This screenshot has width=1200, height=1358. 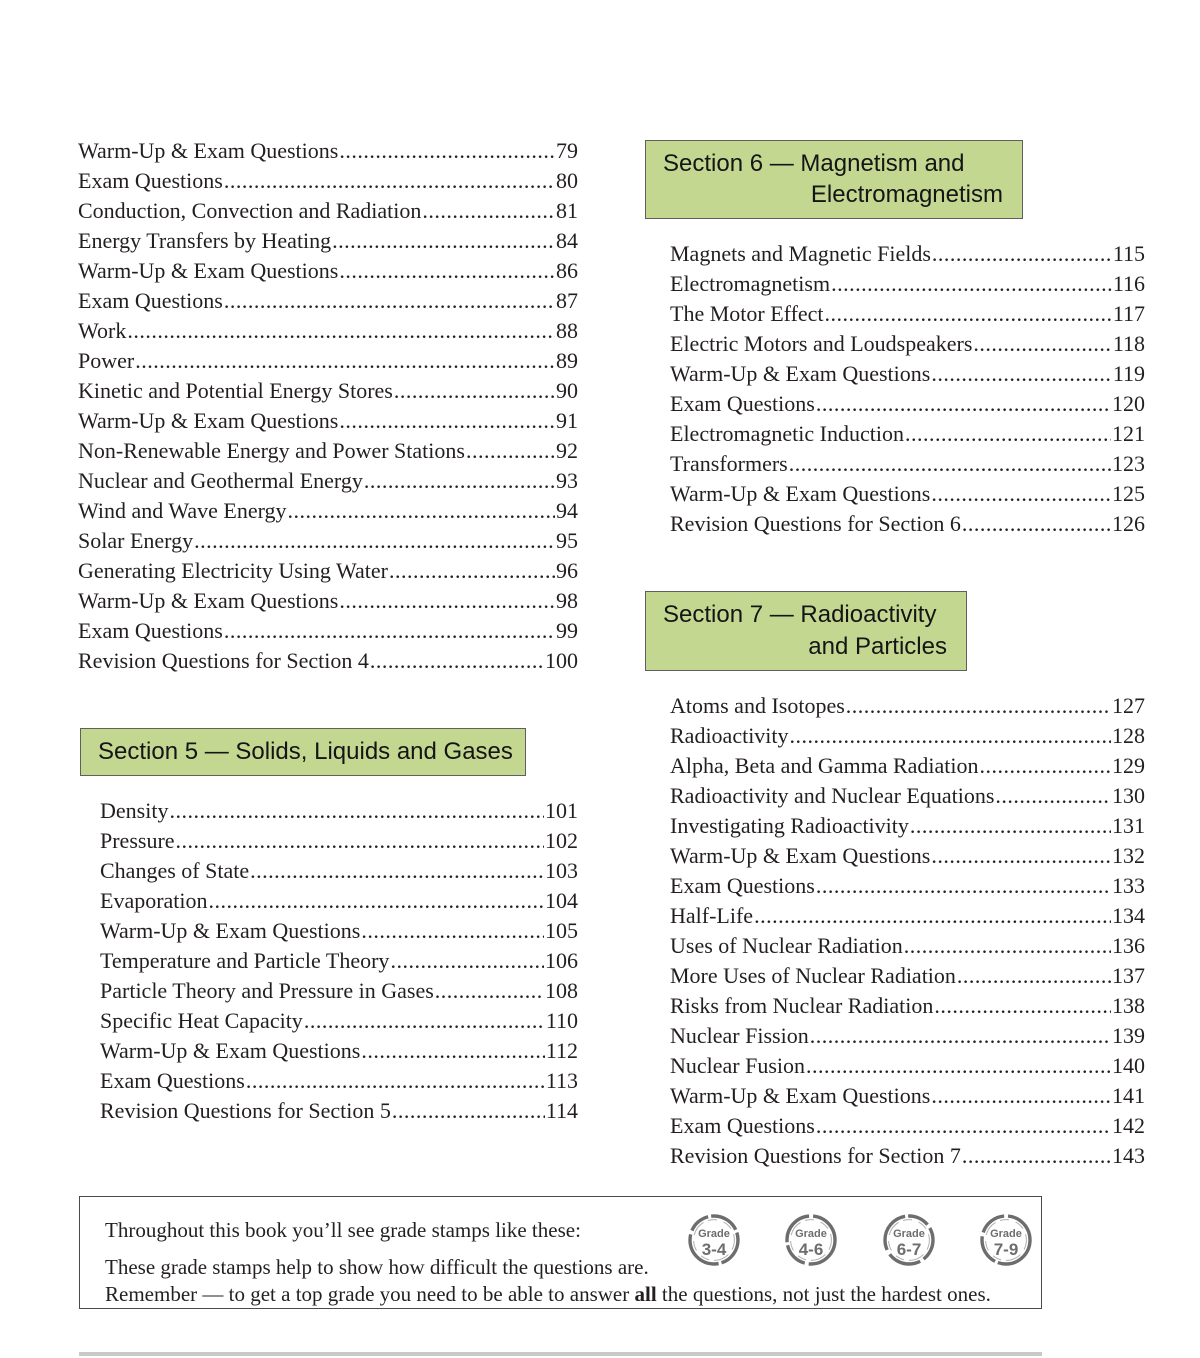 What do you see at coordinates (328, 605) in the screenshot?
I see `toc-entry: Warm-Up & Exam Questions 98` at bounding box center [328, 605].